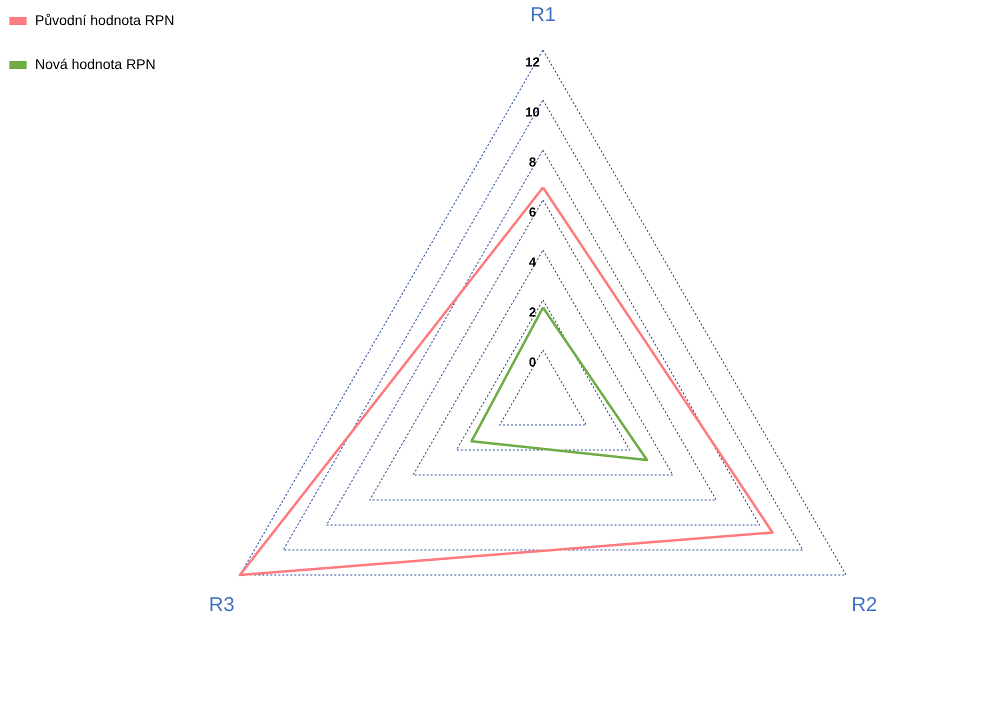 The image size is (994, 703). Describe the element at coordinates (95, 64) in the screenshot. I see `legend-label: Nová hodnota RPN` at that location.